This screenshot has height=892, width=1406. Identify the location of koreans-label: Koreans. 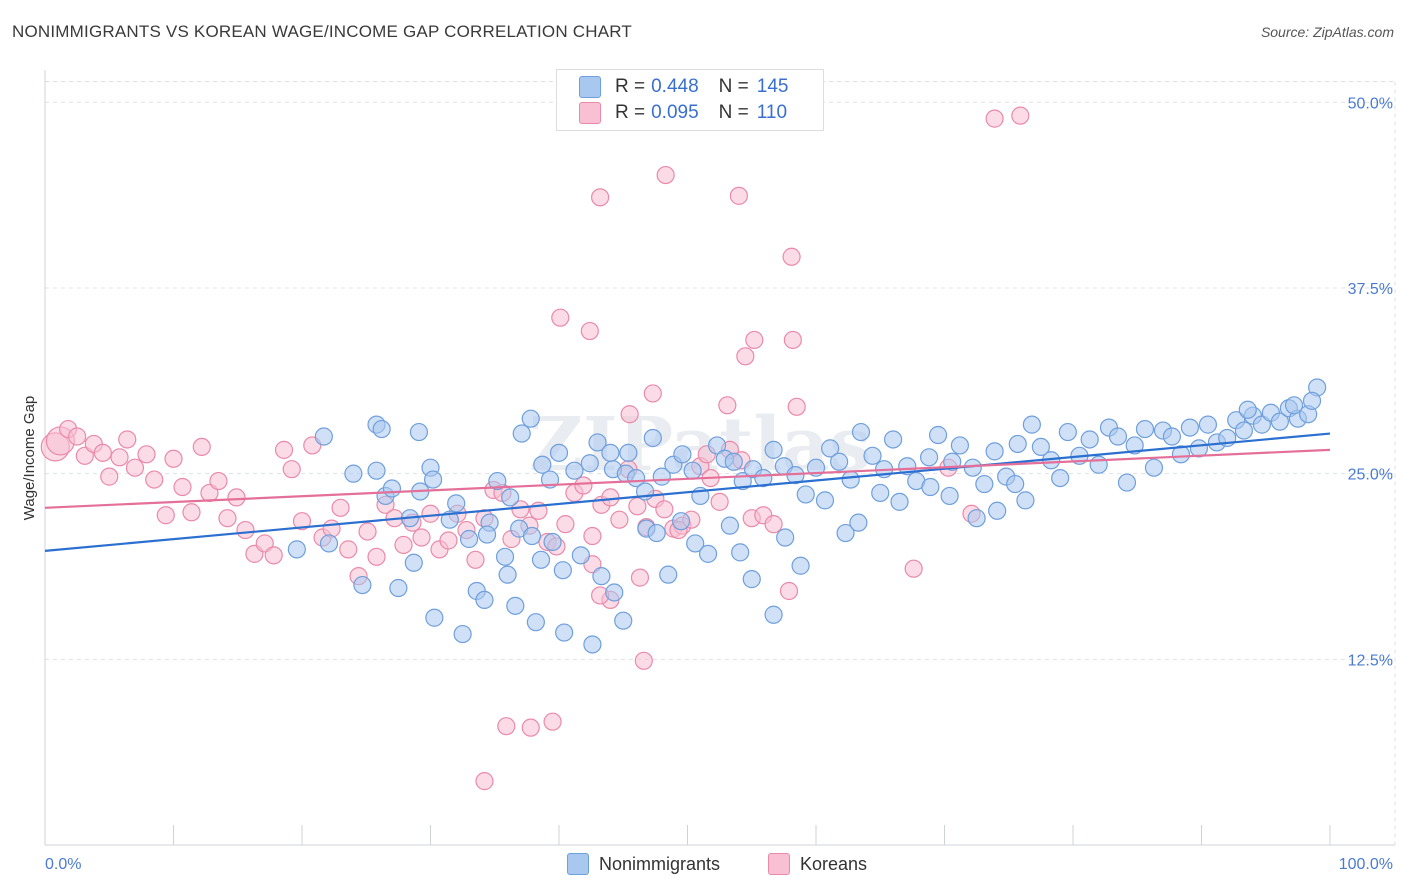
(834, 863).